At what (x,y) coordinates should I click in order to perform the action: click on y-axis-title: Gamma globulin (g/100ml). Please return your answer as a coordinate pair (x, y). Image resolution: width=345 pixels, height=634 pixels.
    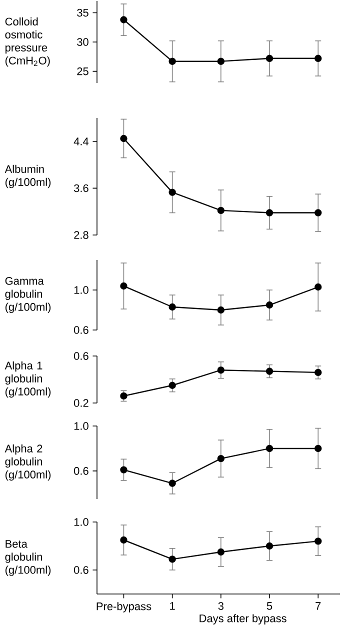
    Looking at the image, I should click on (28, 295).